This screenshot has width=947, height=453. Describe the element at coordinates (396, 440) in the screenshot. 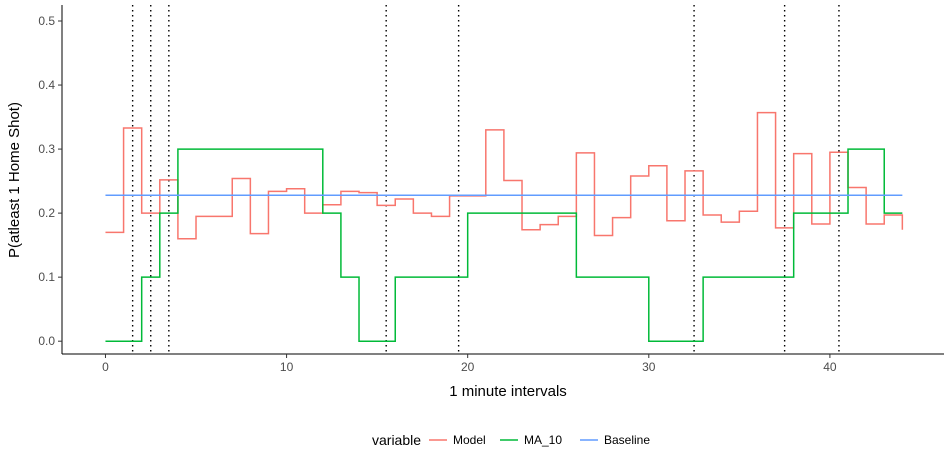

I see `legend-title: variable` at that location.